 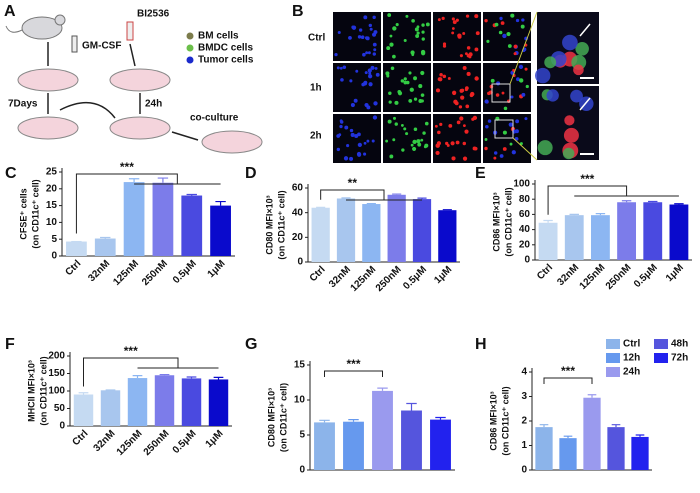 What do you see at coordinates (23, 104) in the screenshot?
I see `schematic-label: 7Days` at bounding box center [23, 104].